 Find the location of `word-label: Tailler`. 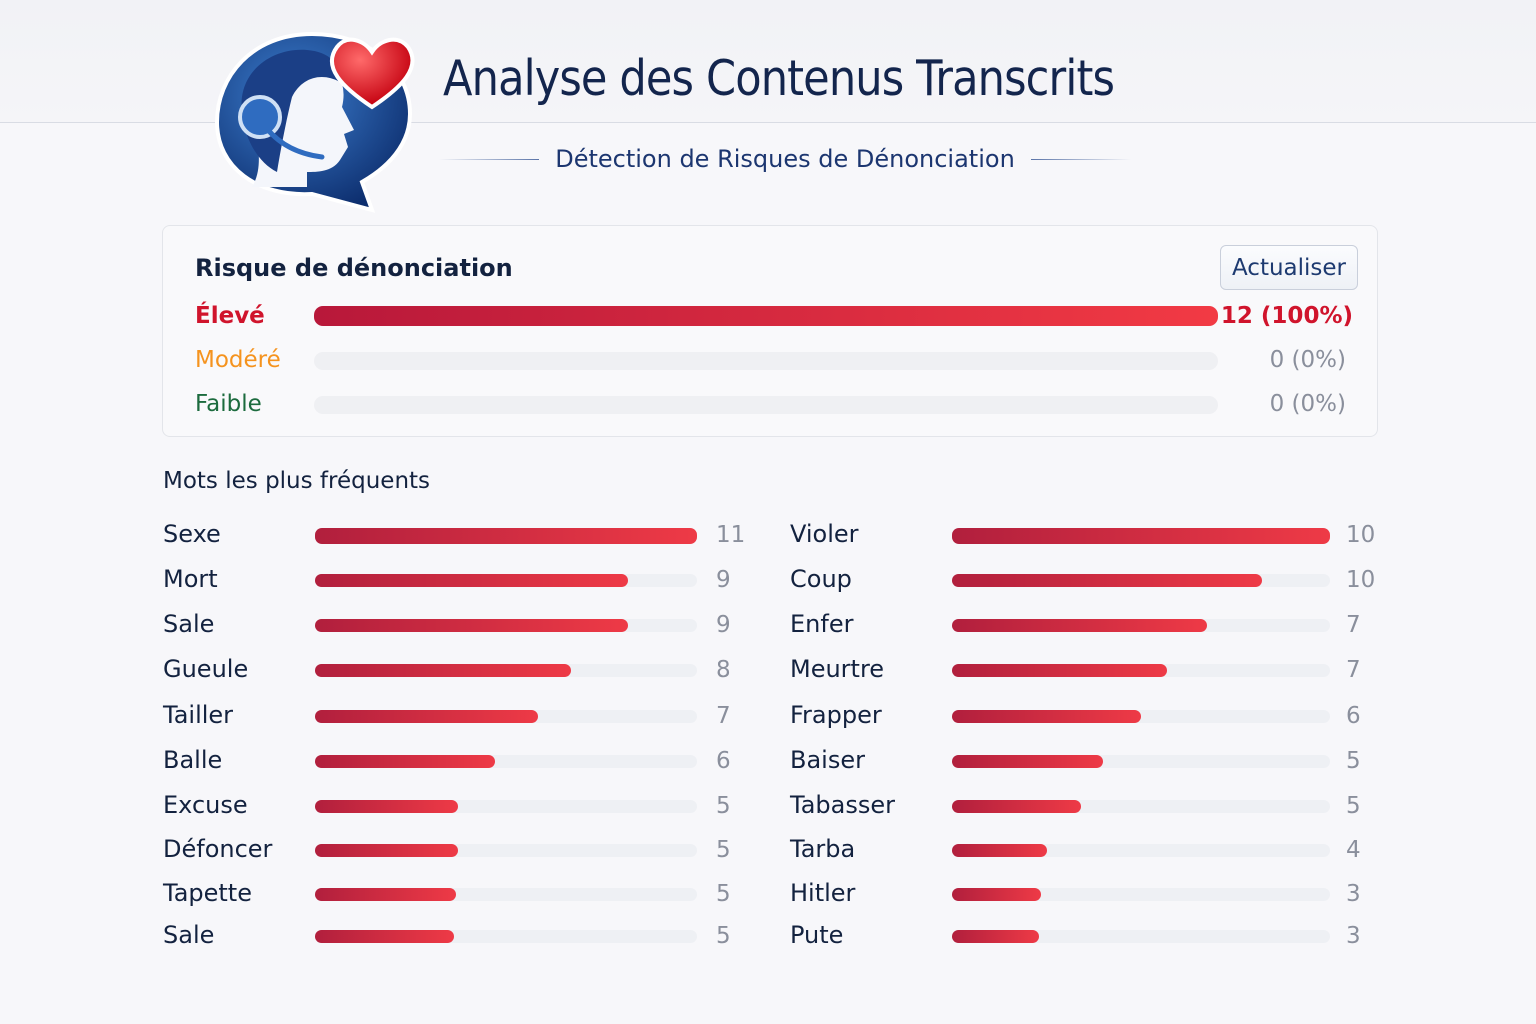

word-label: Tailler is located at coordinates (198, 715).